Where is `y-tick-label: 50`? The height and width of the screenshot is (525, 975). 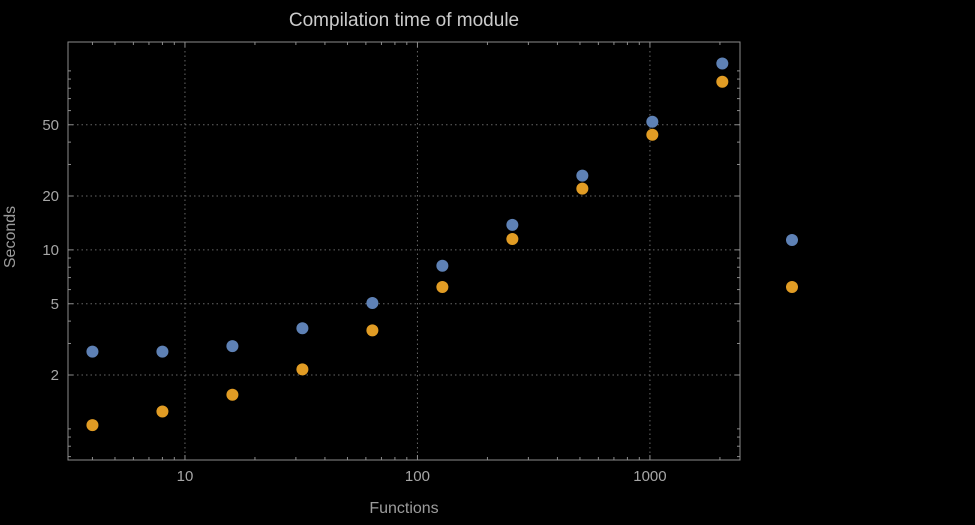
y-tick-label: 50 is located at coordinates (50, 125).